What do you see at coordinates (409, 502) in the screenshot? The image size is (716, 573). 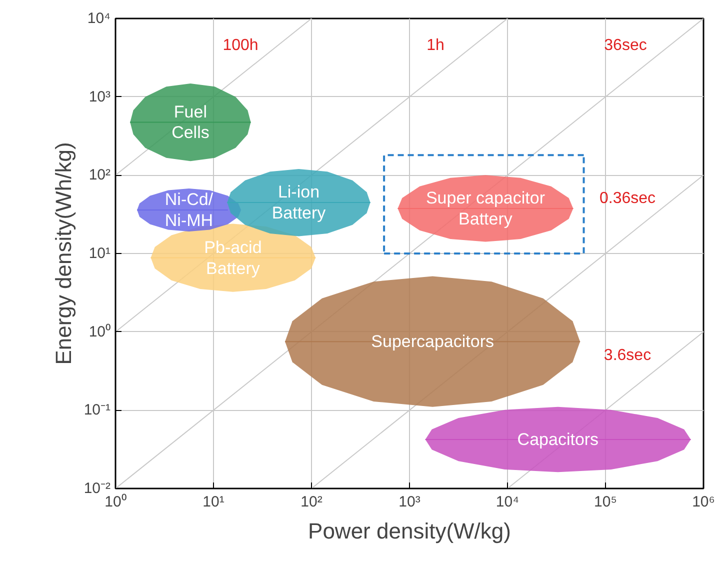 I see `x-tick-label: 10³` at bounding box center [409, 502].